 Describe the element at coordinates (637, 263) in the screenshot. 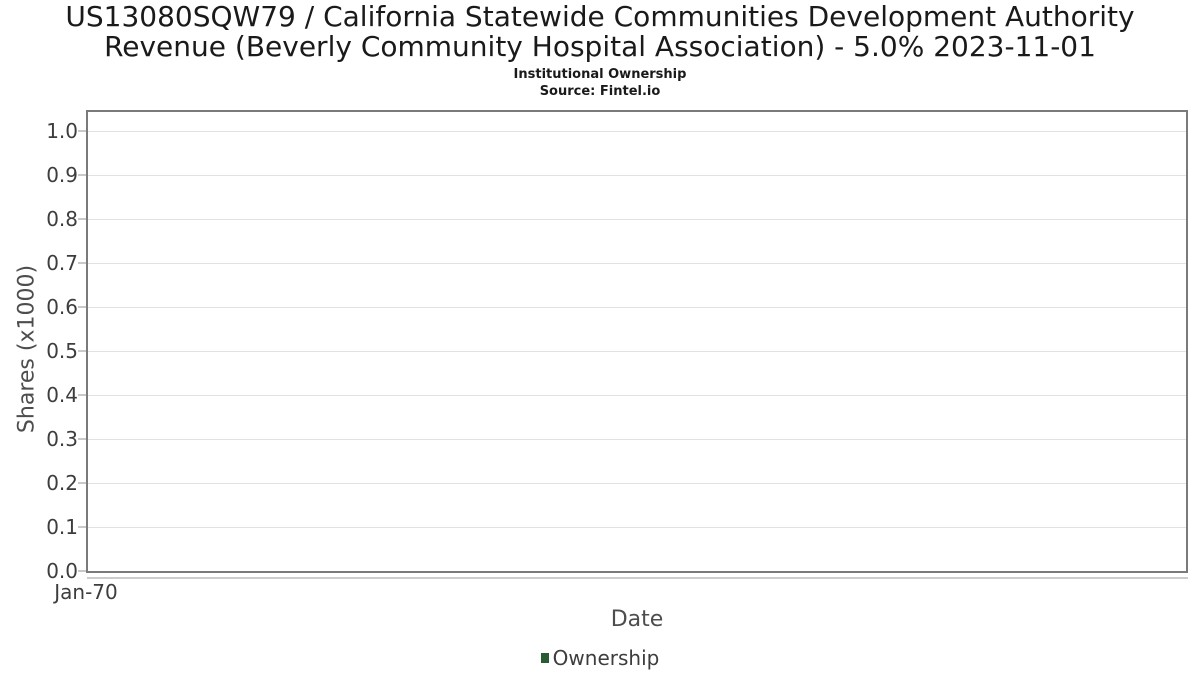

I see `gridline-y-0.7` at that location.